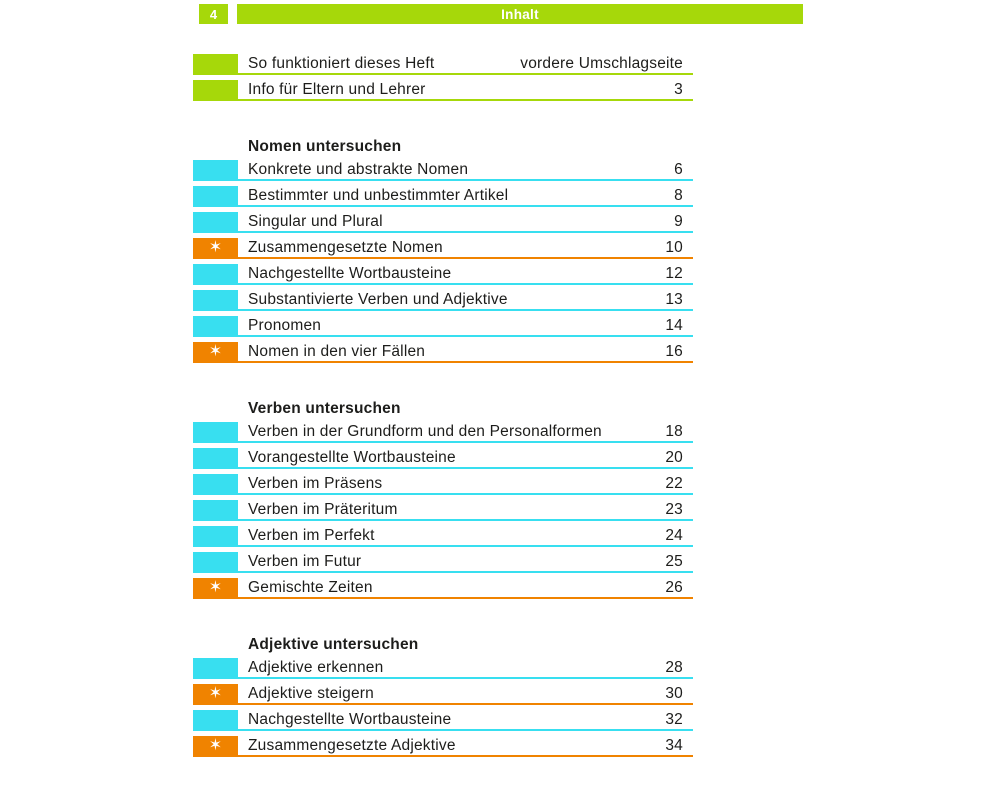 The width and height of the screenshot is (1000, 800). Describe the element at coordinates (674, 431) in the screenshot. I see `row-page-number: 18` at that location.